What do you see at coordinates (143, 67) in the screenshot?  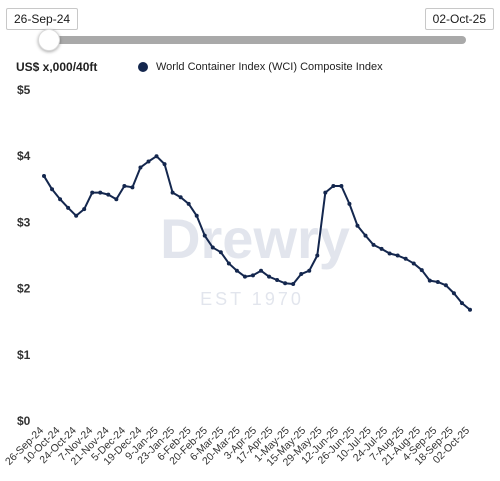 I see `legend-marker-icon` at bounding box center [143, 67].